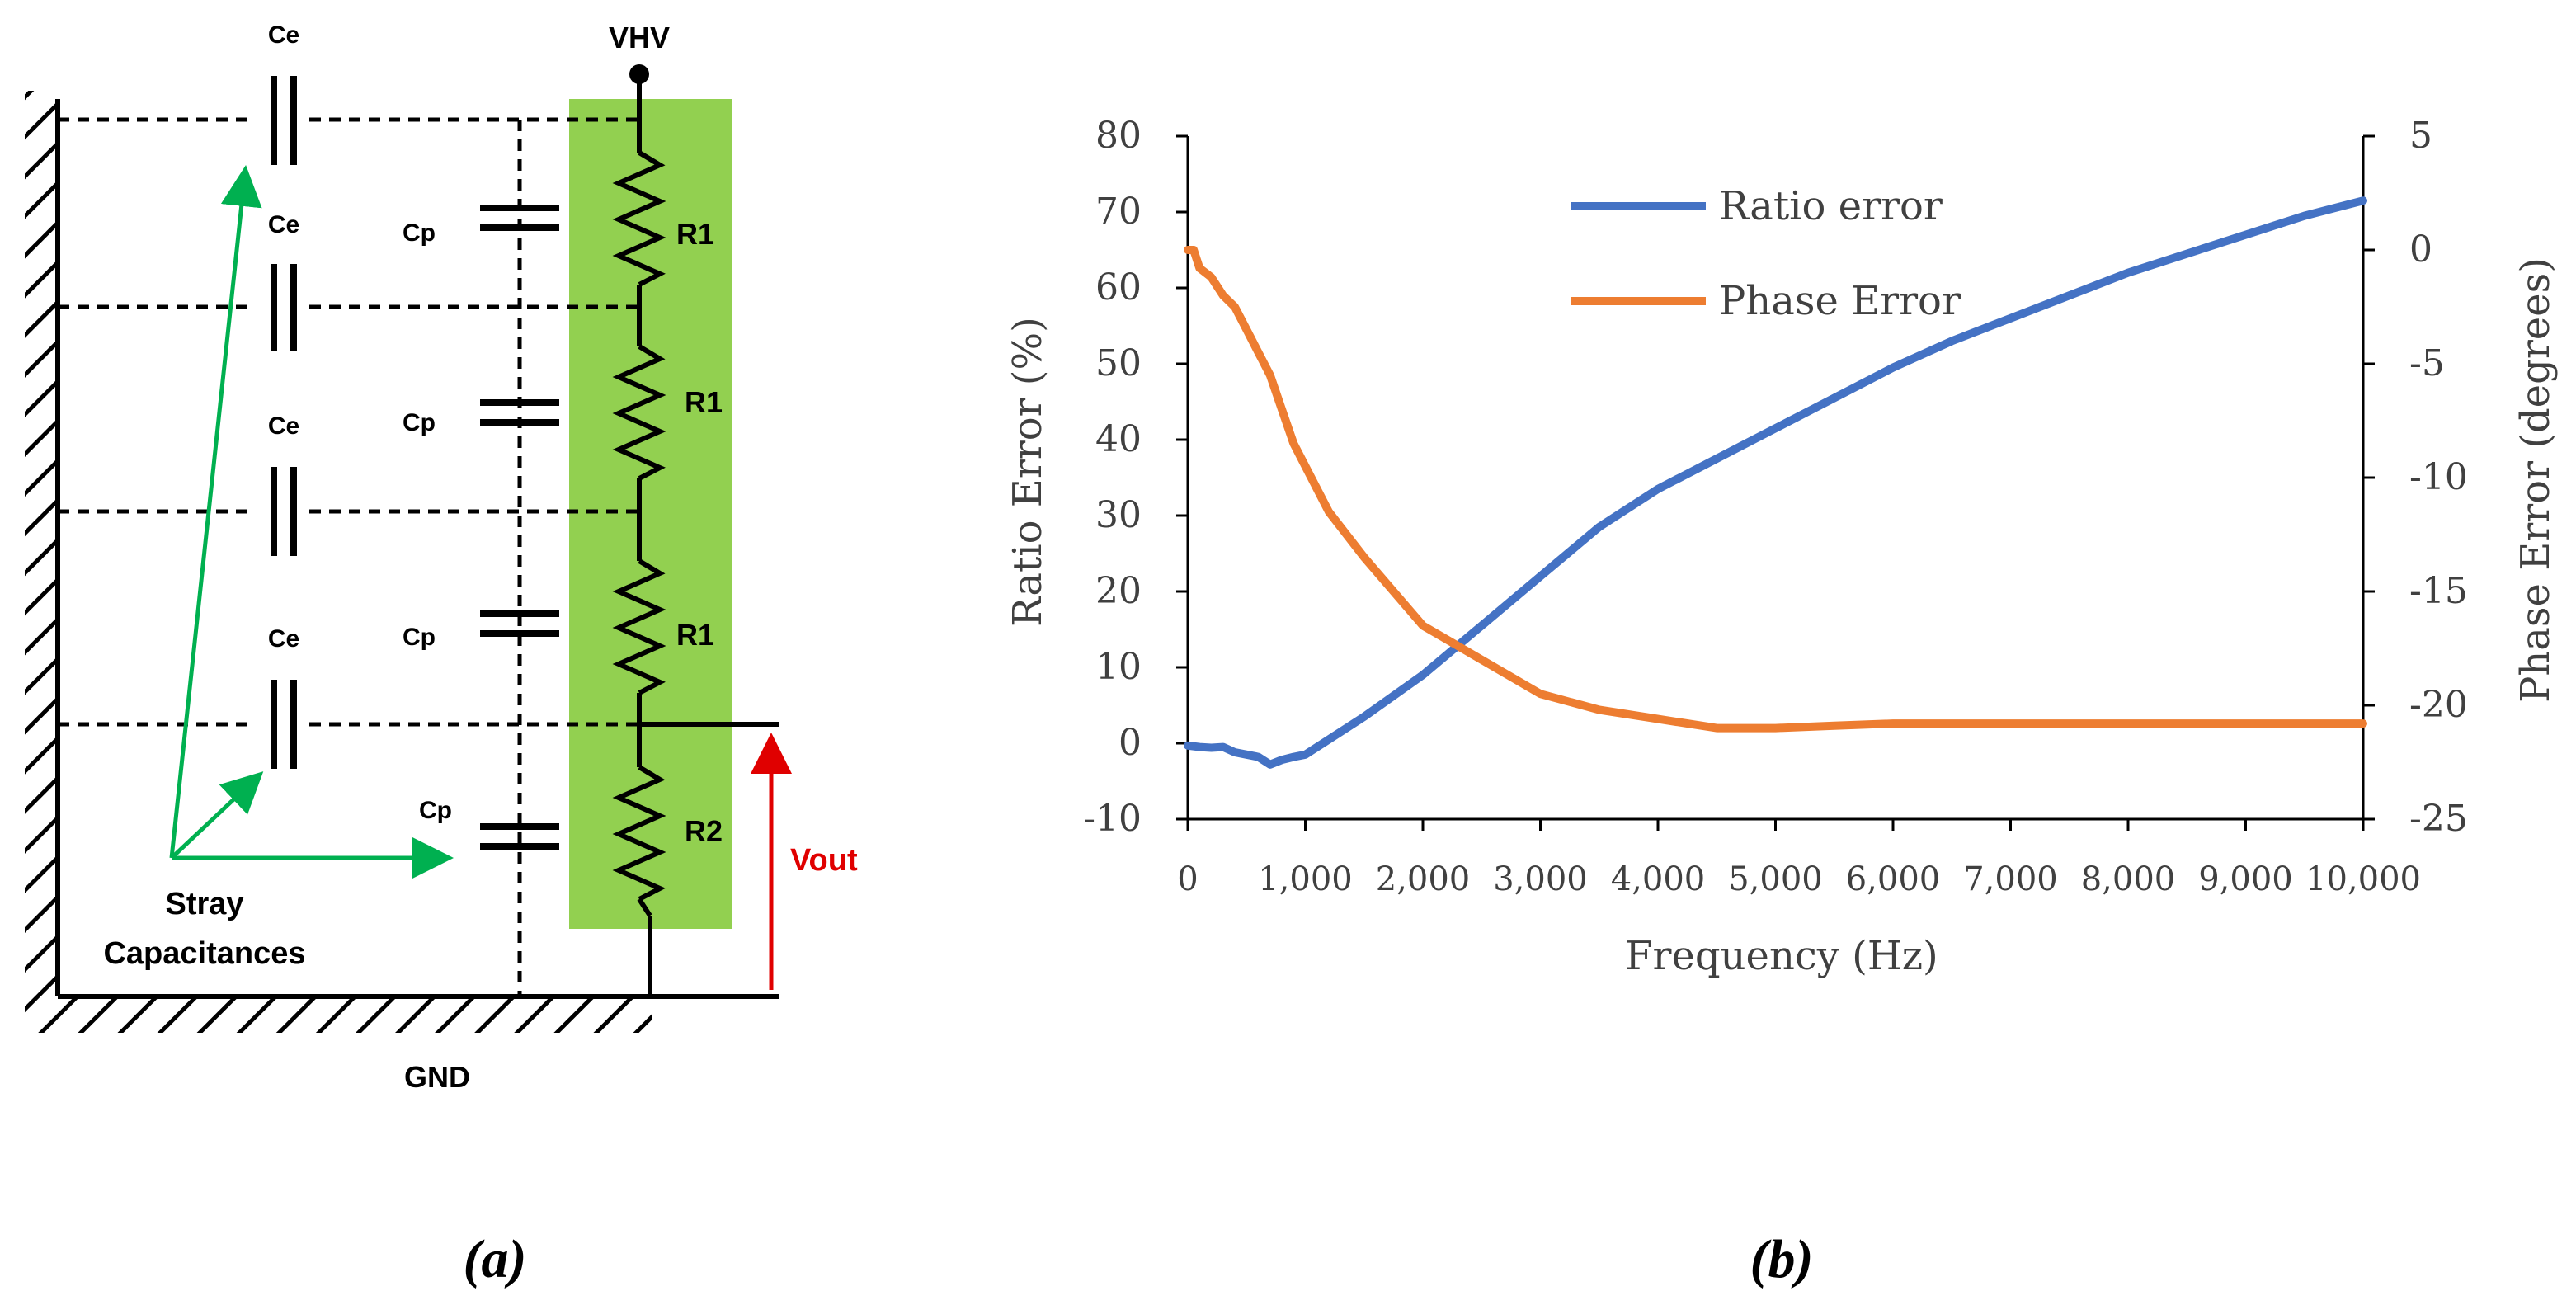 This screenshot has height=1305, width=2576. Describe the element at coordinates (704, 402) in the screenshot. I see `r1-label-2: R1` at that location.